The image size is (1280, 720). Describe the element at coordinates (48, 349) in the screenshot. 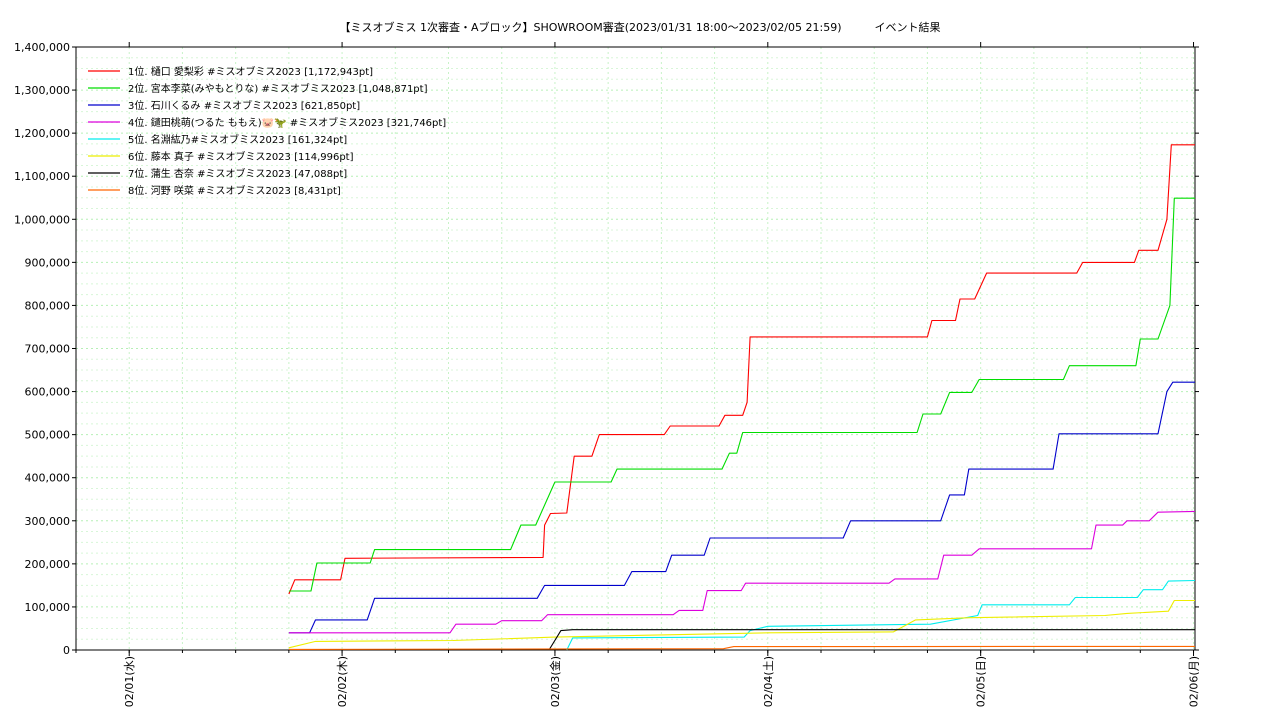

I see `y-tick-label: 700,000` at that location.